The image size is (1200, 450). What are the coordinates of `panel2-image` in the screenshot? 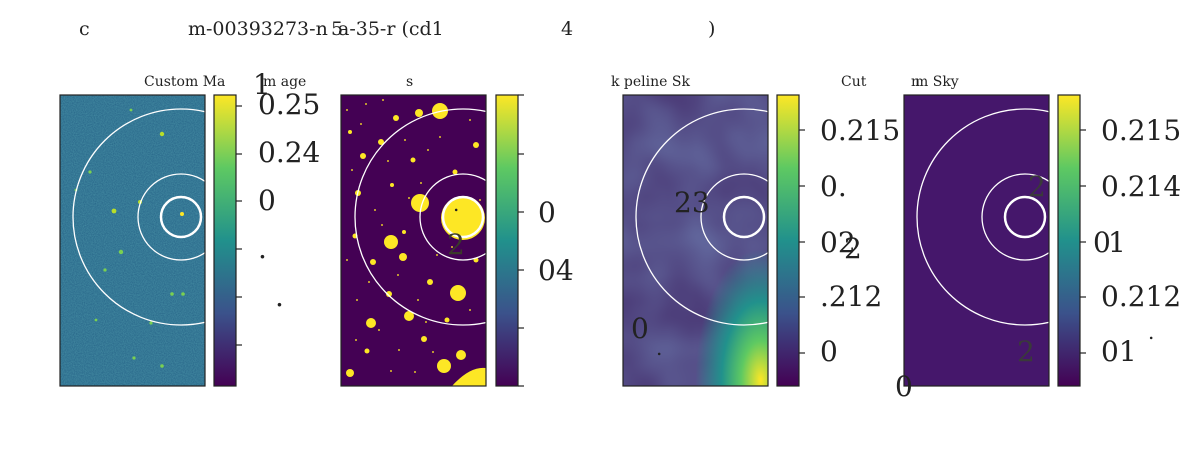 It's located at (413, 240).